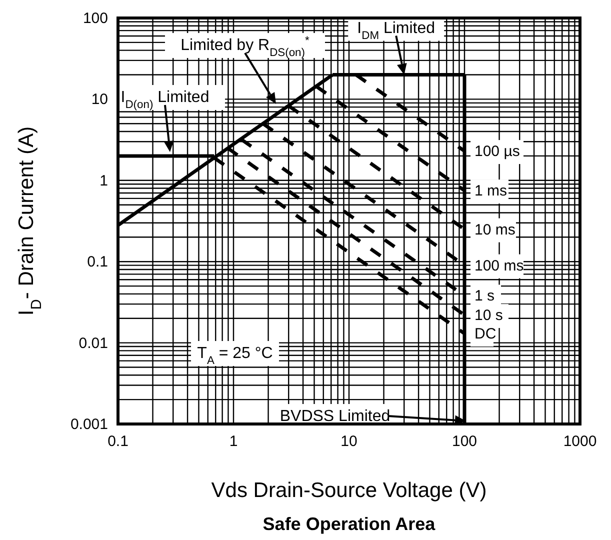 The width and height of the screenshot is (611, 540). What do you see at coordinates (465, 441) in the screenshot?
I see `x-tick-label: 100` at bounding box center [465, 441].